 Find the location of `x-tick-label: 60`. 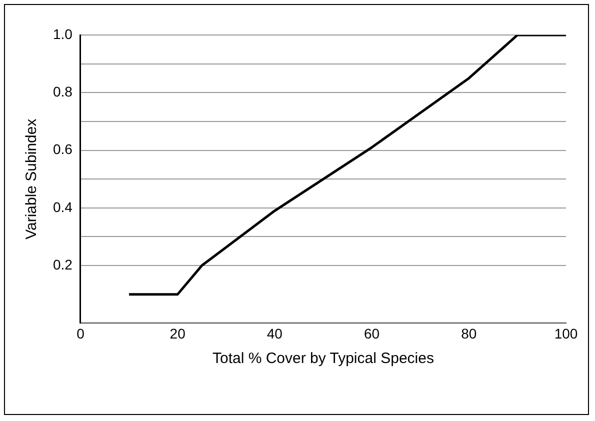

x-tick-label: 60 is located at coordinates (372, 333).